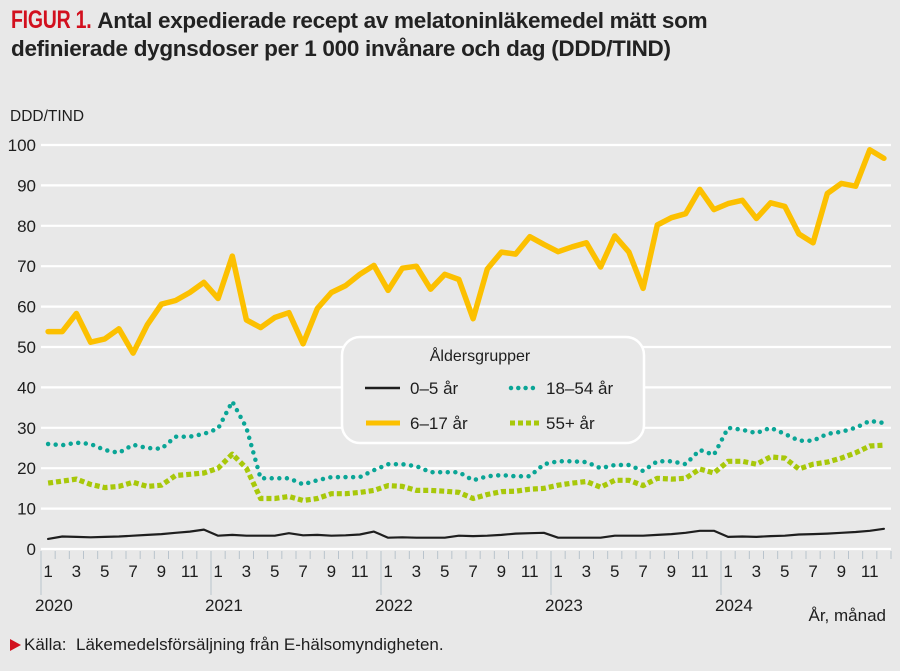 The height and width of the screenshot is (671, 900). Describe the element at coordinates (439, 423) in the screenshot. I see `legend-label-6-17: 6–17 år` at that location.